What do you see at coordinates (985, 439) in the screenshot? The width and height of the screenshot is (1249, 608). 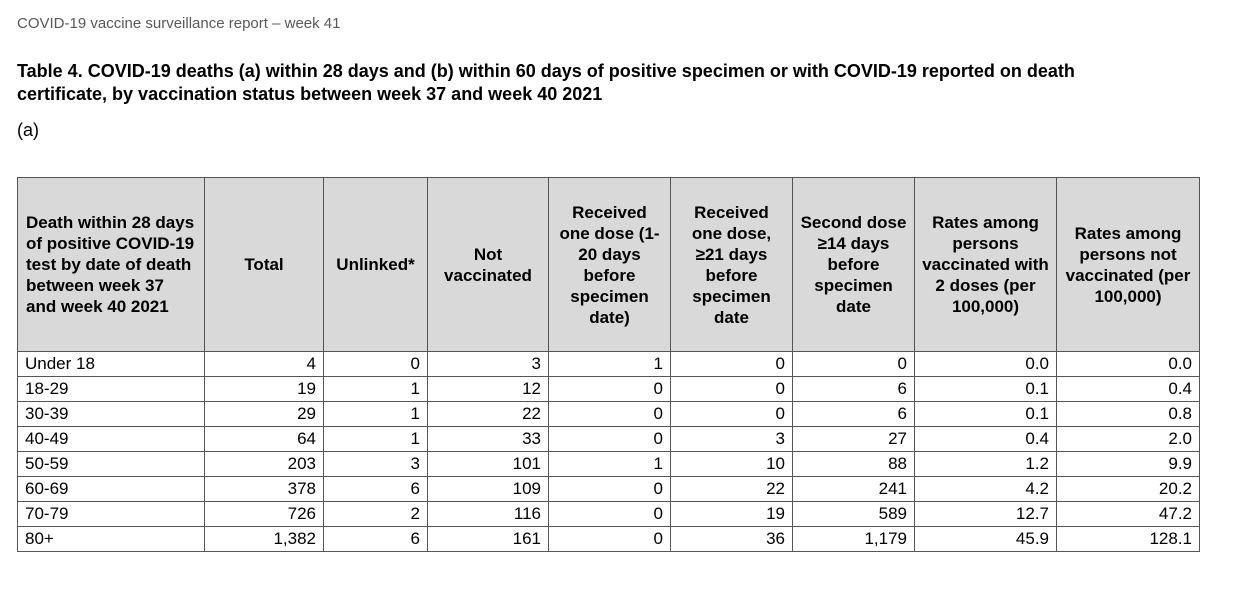 I see `cell-rate-vaccinated: 0.4` at bounding box center [985, 439].